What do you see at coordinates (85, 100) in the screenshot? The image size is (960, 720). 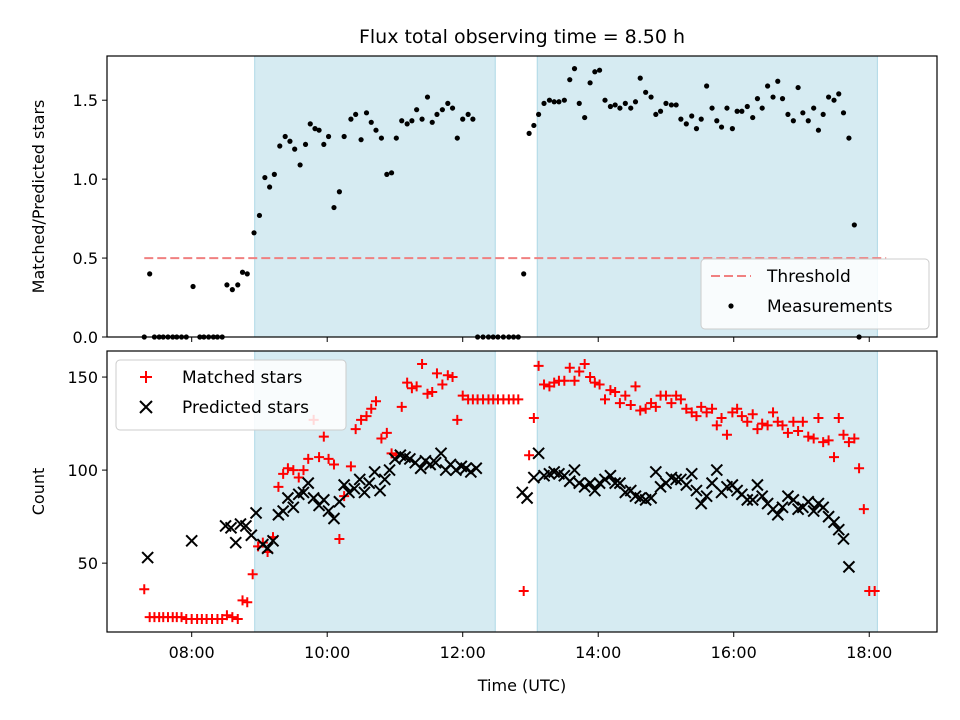 I see `y-tick-label: 1.5` at bounding box center [85, 100].